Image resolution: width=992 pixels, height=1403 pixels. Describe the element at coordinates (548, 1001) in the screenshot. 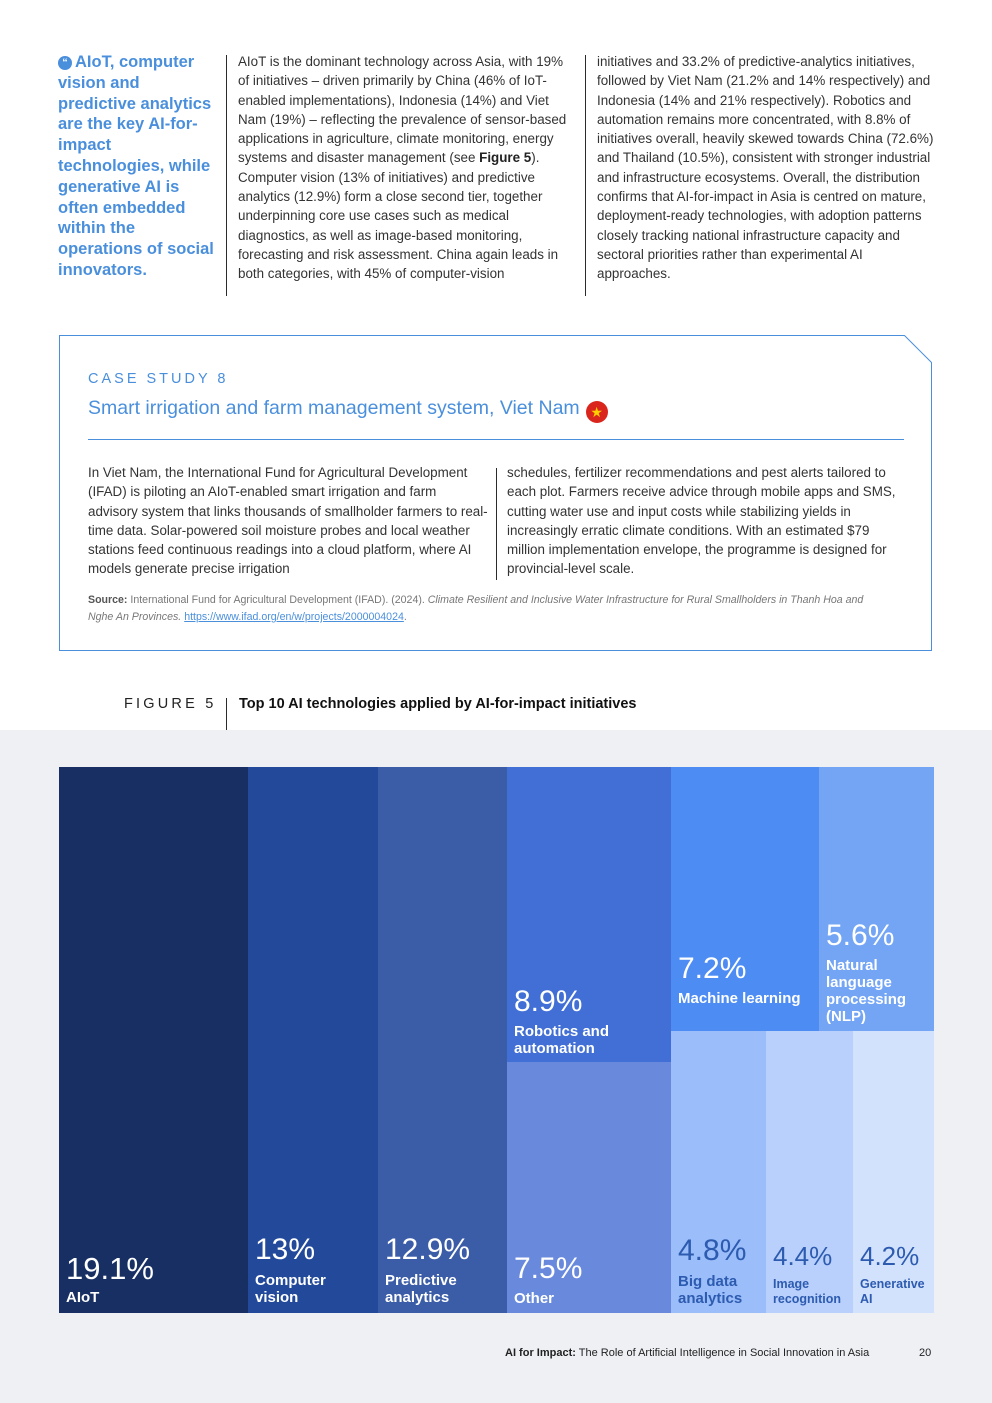

I see `treemap-value-label: 8.9%` at that location.